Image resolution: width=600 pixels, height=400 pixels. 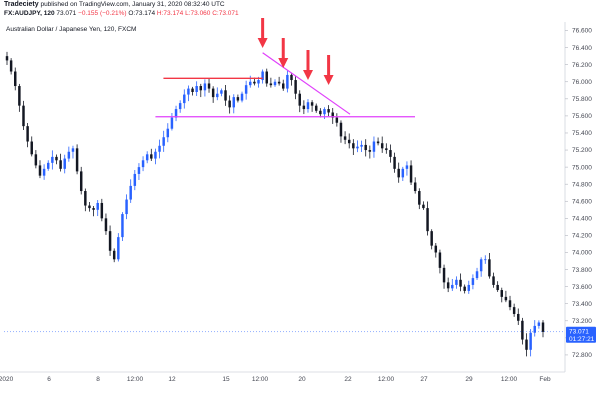 What do you see at coordinates (102, 13) in the screenshot?
I see `price-change: −0.155 (−0.21%)` at bounding box center [102, 13].